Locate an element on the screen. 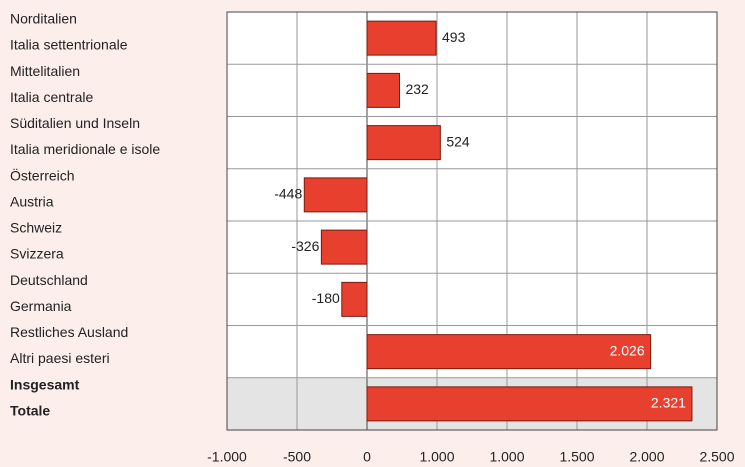  category-label: Insgesamt is located at coordinates (45, 384).